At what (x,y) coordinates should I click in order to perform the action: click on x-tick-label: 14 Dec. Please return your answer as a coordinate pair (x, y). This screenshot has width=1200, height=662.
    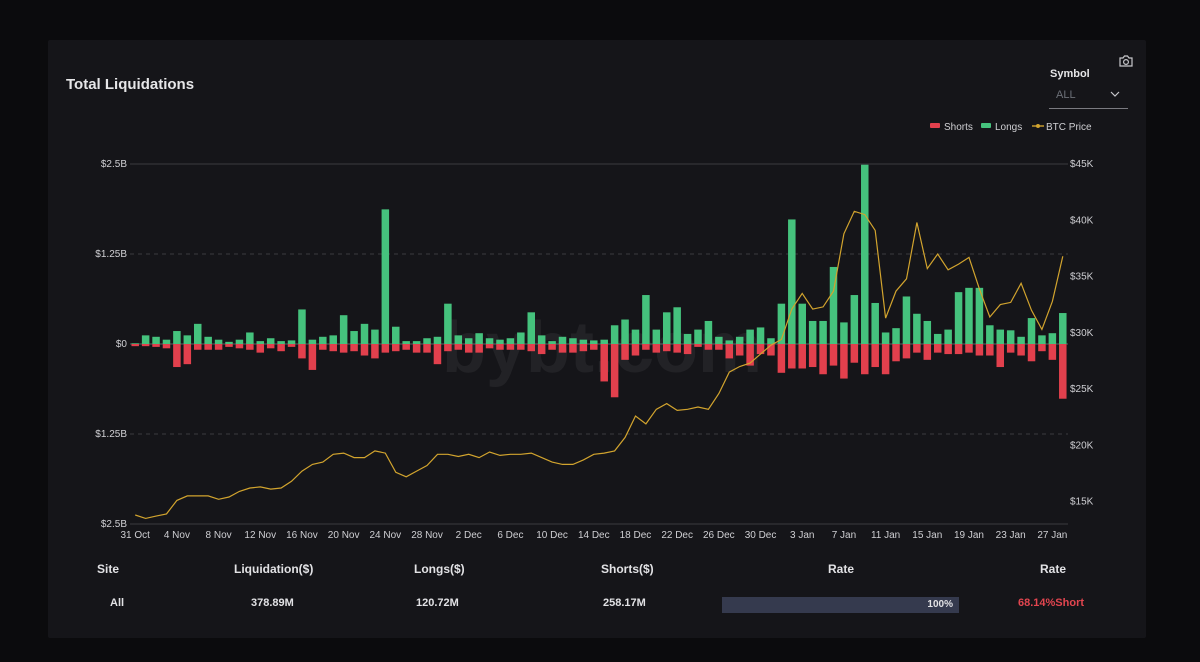
    Looking at the image, I should click on (594, 535).